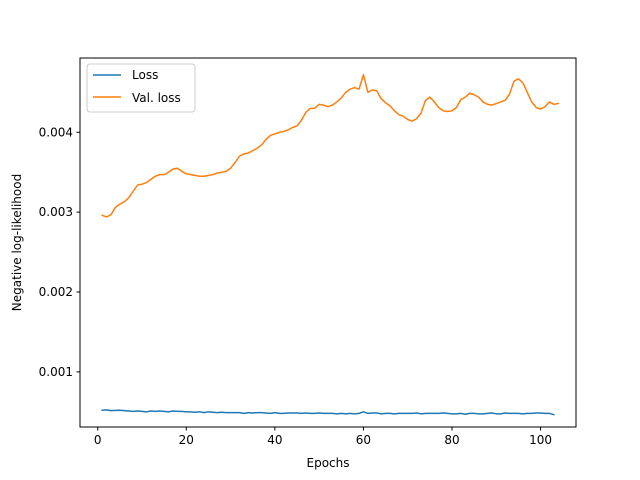 The image size is (640, 480). I want to click on y-tick-label: 0.003, so click(56, 212).